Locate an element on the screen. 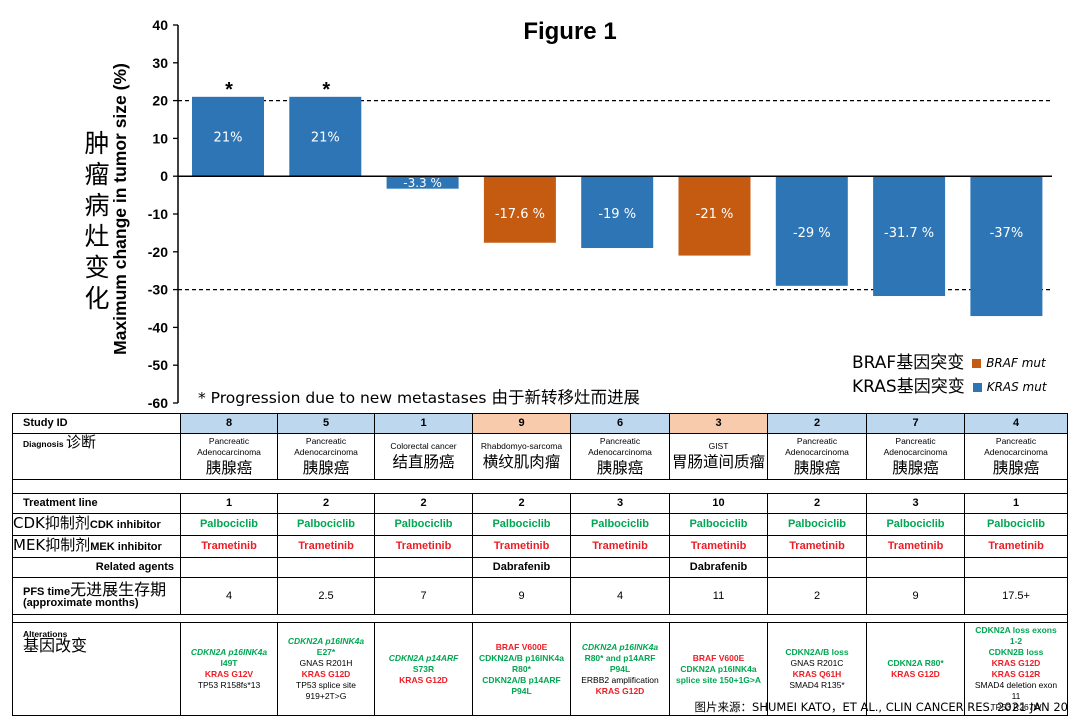 The width and height of the screenshot is (1080, 716). alteration-text: CDKN2B loss is located at coordinates (1016, 652).